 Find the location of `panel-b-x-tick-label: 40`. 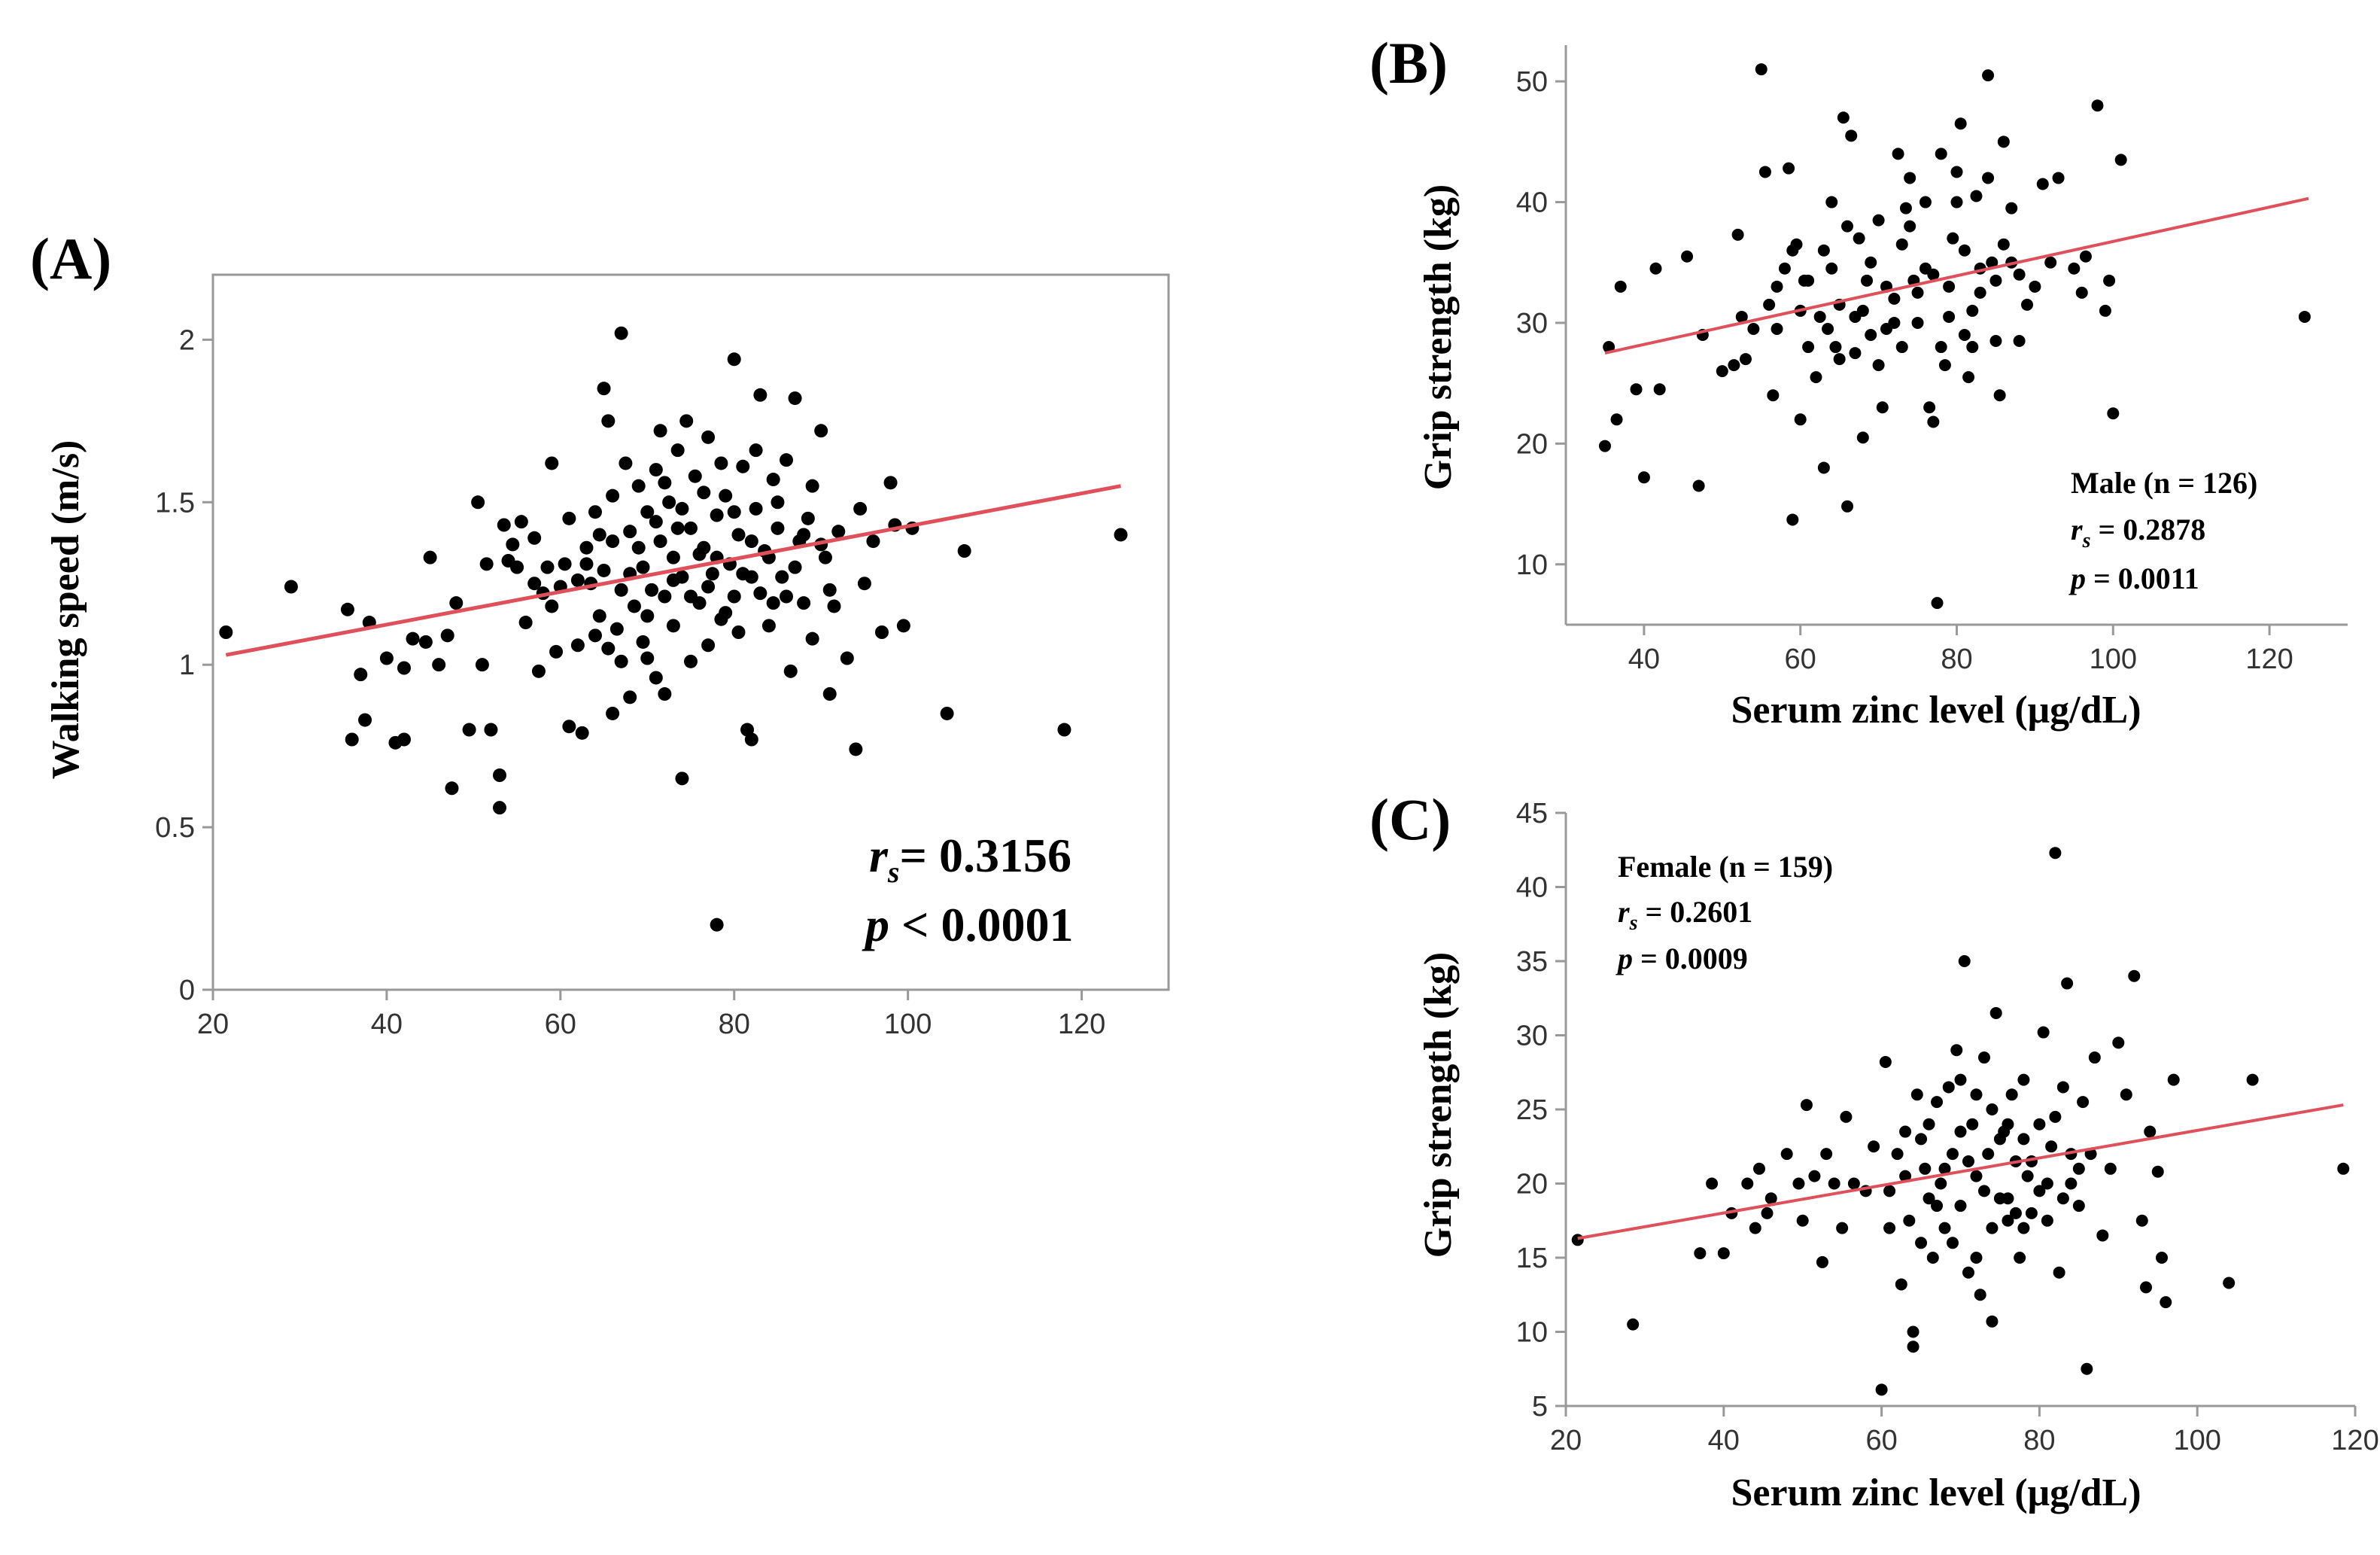

panel-b-x-tick-label: 40 is located at coordinates (1644, 659).